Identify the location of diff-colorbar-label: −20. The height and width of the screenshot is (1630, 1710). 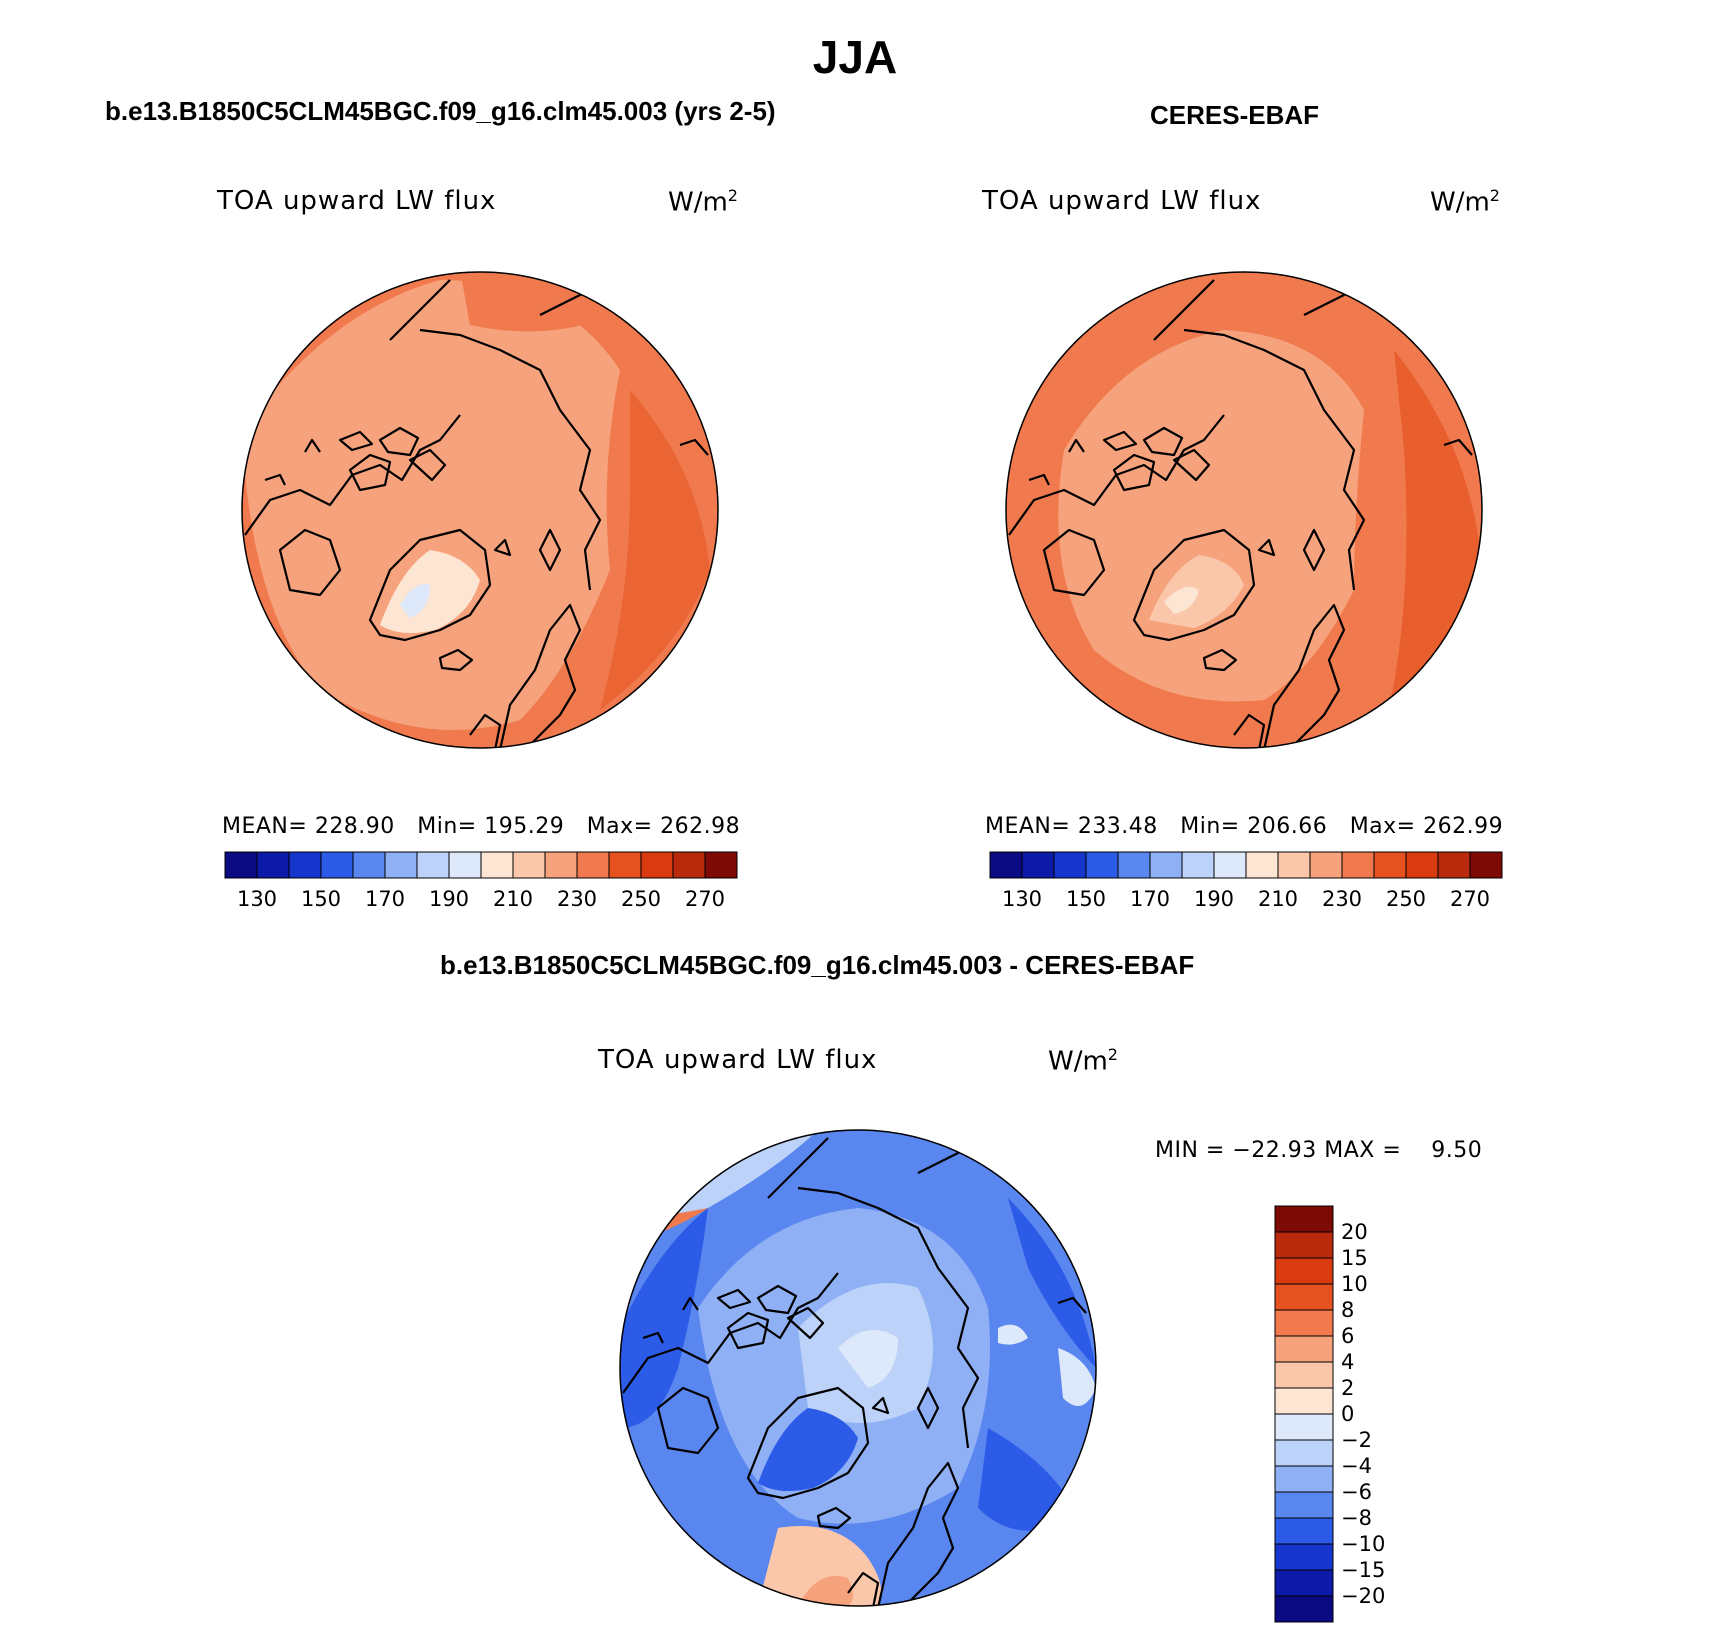
(1363, 1596).